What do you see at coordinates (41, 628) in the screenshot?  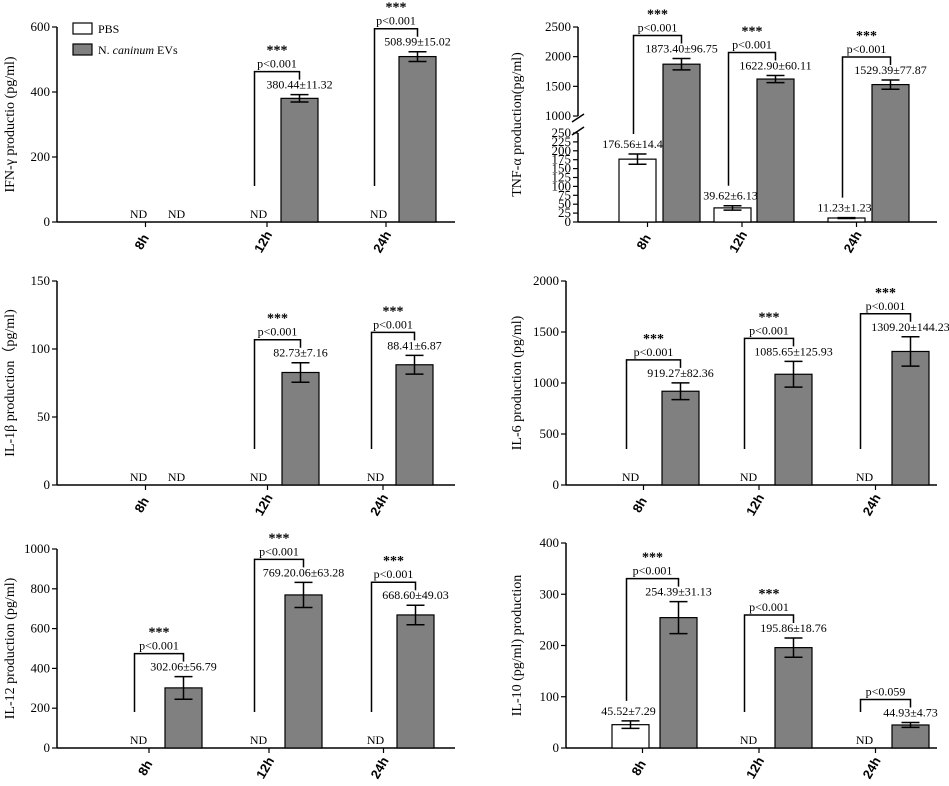 I see `y-tick-label: 600` at bounding box center [41, 628].